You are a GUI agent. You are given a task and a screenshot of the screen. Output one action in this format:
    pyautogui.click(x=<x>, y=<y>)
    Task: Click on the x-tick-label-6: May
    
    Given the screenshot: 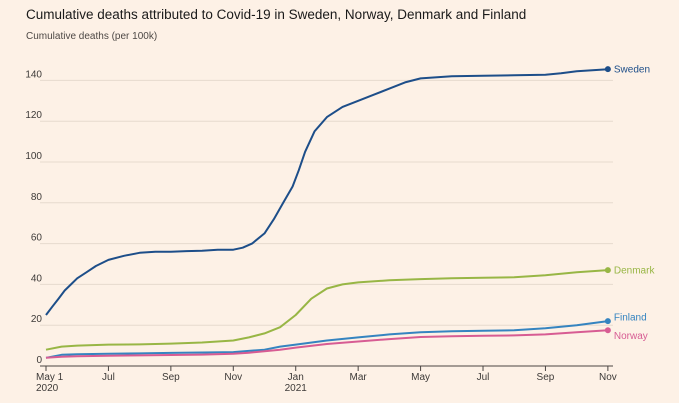 What is the action you would take?
    pyautogui.click(x=420, y=377)
    